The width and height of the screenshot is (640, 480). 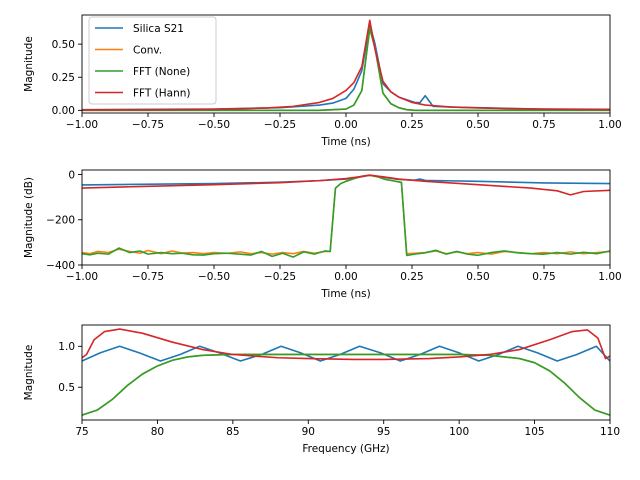 I want to click on x-tick-label: 85, so click(x=232, y=432).